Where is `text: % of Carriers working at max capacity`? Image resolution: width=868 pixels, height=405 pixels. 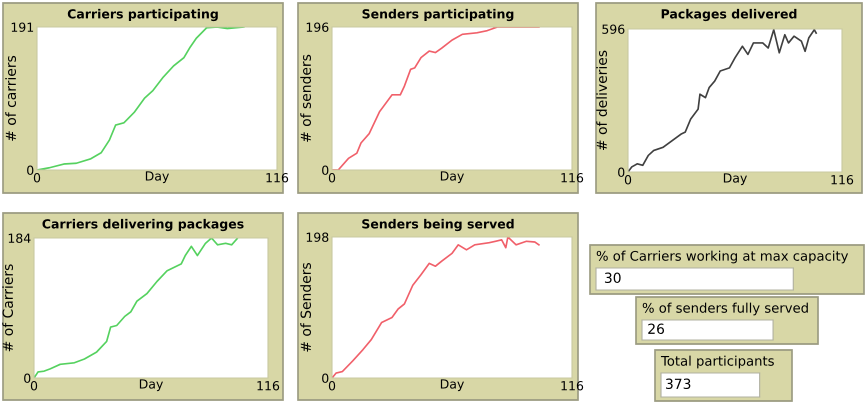
text: % of Carriers working at max capacity is located at coordinates (722, 257).